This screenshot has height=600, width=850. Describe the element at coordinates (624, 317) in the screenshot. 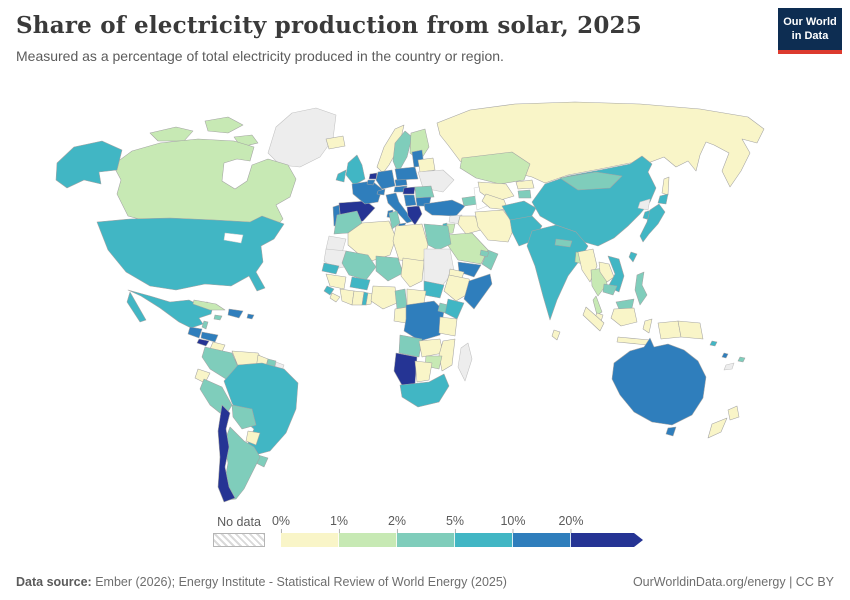

I see `region-borneo-indonesia` at that location.